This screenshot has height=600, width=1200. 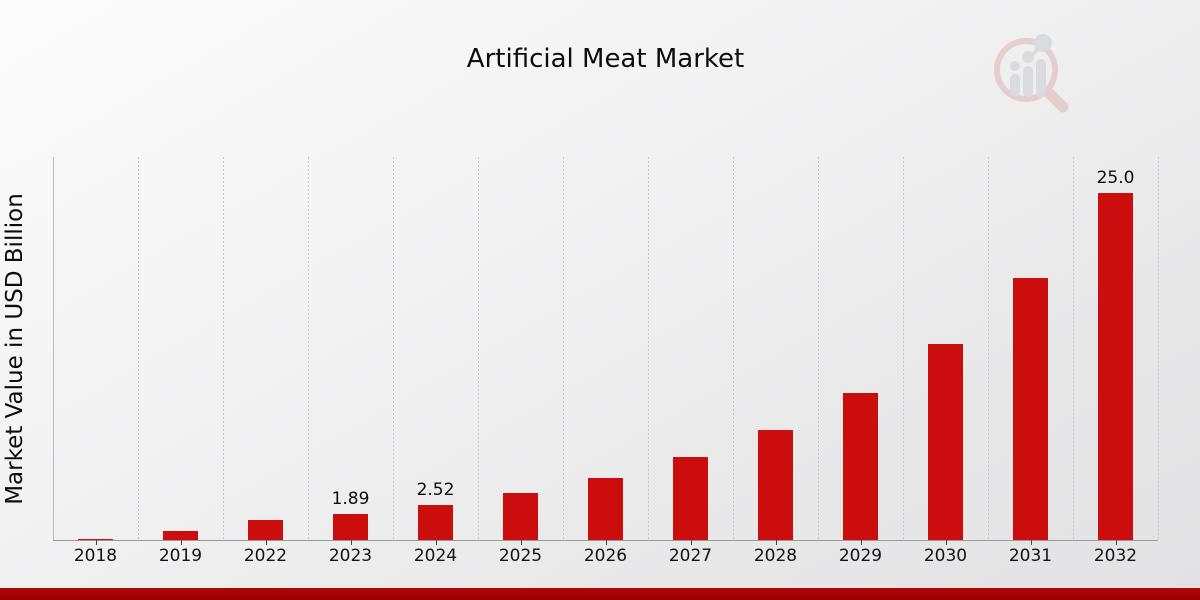 What do you see at coordinates (1115, 556) in the screenshot?
I see `x-tick-label-2032: 2032` at bounding box center [1115, 556].